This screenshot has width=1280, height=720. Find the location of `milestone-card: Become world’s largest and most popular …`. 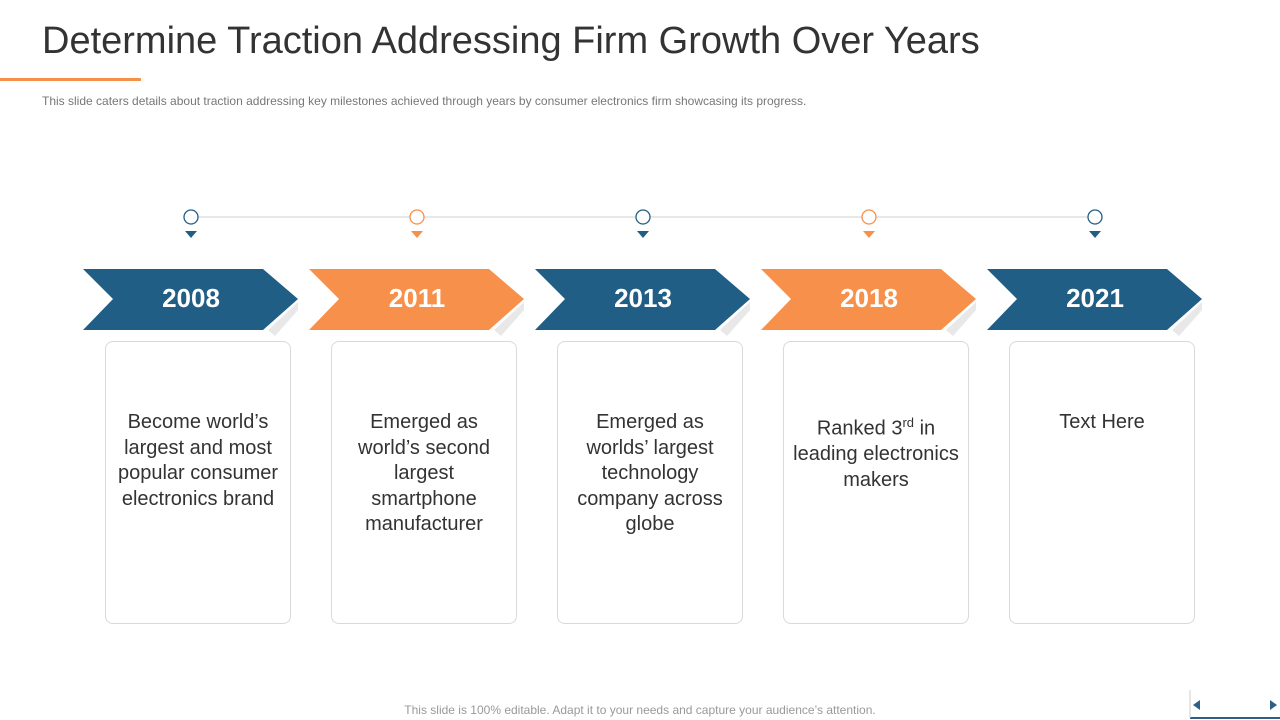

milestone-card: Become world’s largest and most popular … is located at coordinates (198, 482).